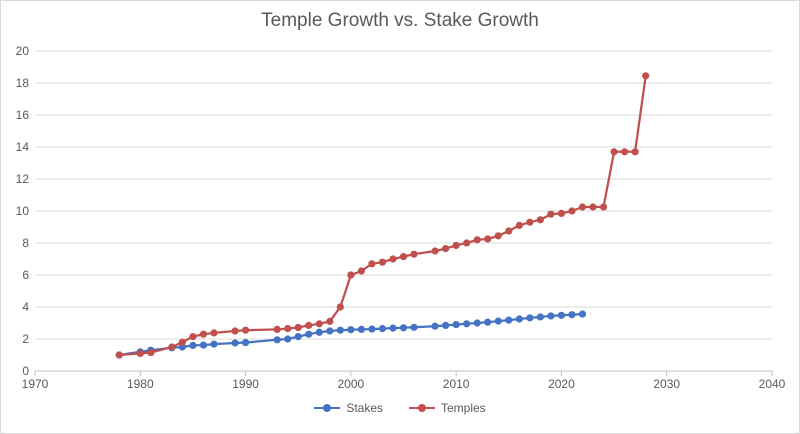  Describe the element at coordinates (25, 371) in the screenshot. I see `y-tick-label-0: 0` at that location.